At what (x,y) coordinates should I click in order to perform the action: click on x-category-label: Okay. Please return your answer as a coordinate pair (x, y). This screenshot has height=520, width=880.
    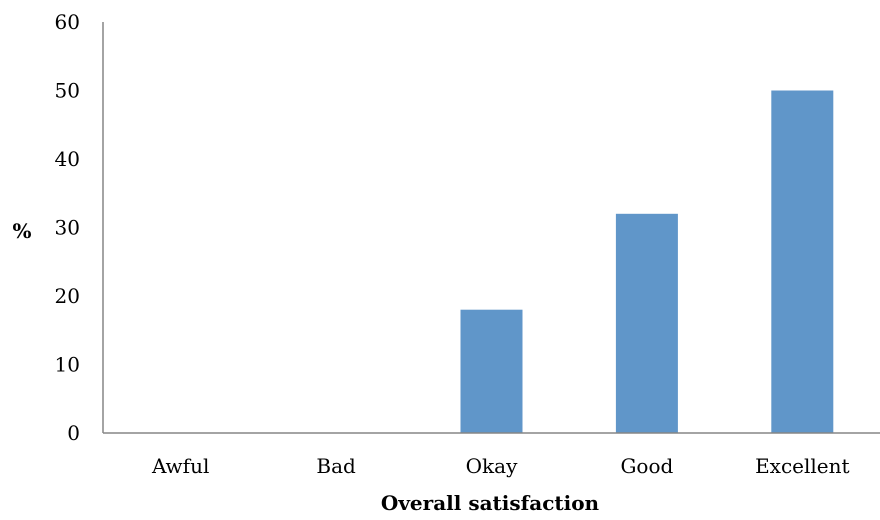
    Looking at the image, I should click on (492, 466).